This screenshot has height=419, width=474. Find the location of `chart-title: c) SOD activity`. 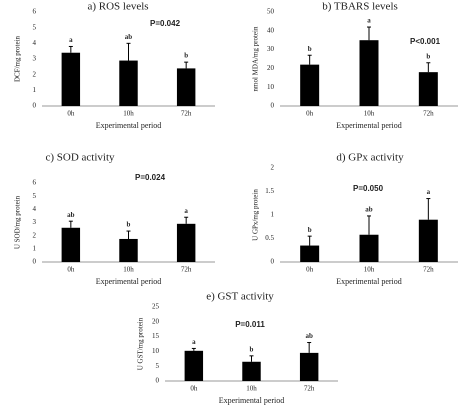

chart-title: c) SOD activity is located at coordinates (80, 158).